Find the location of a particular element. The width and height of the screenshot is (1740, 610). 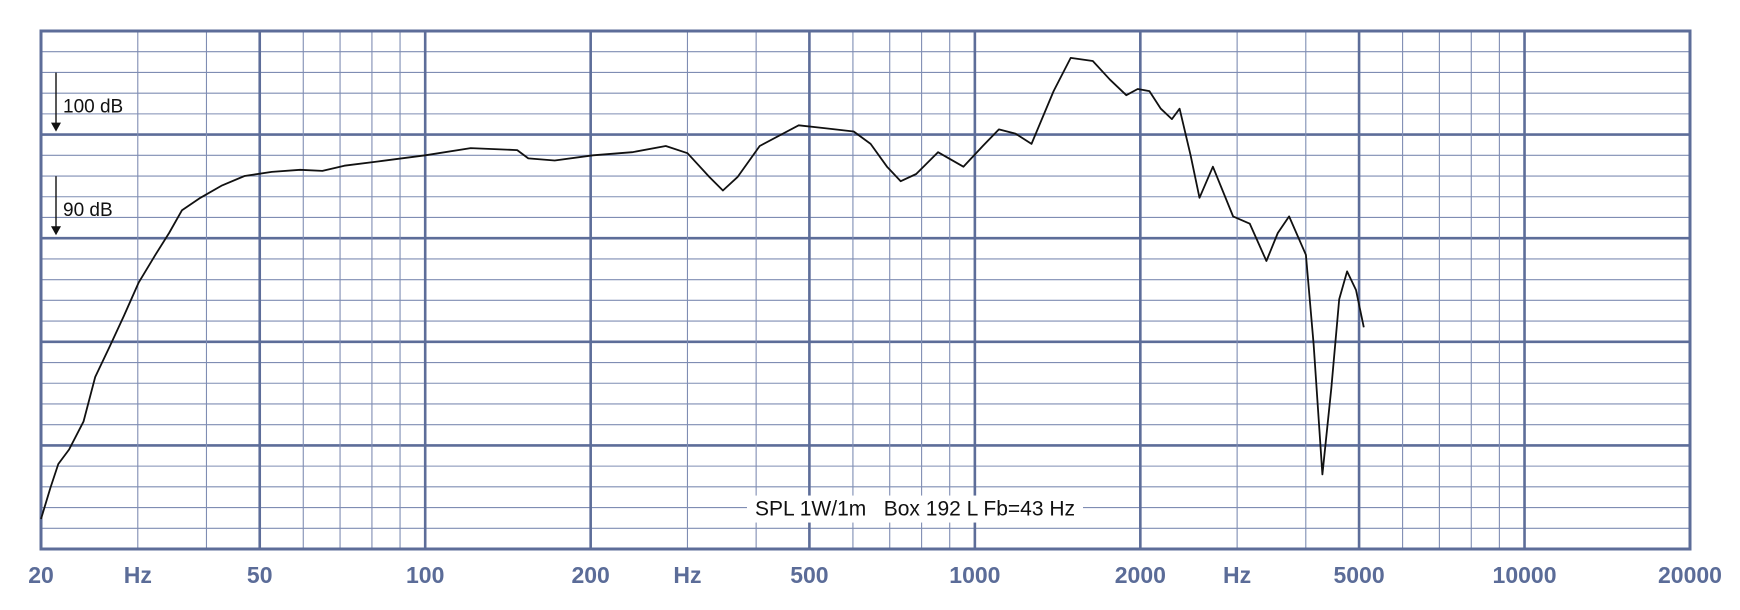

x-tick-label: 10000 is located at coordinates (1525, 575).